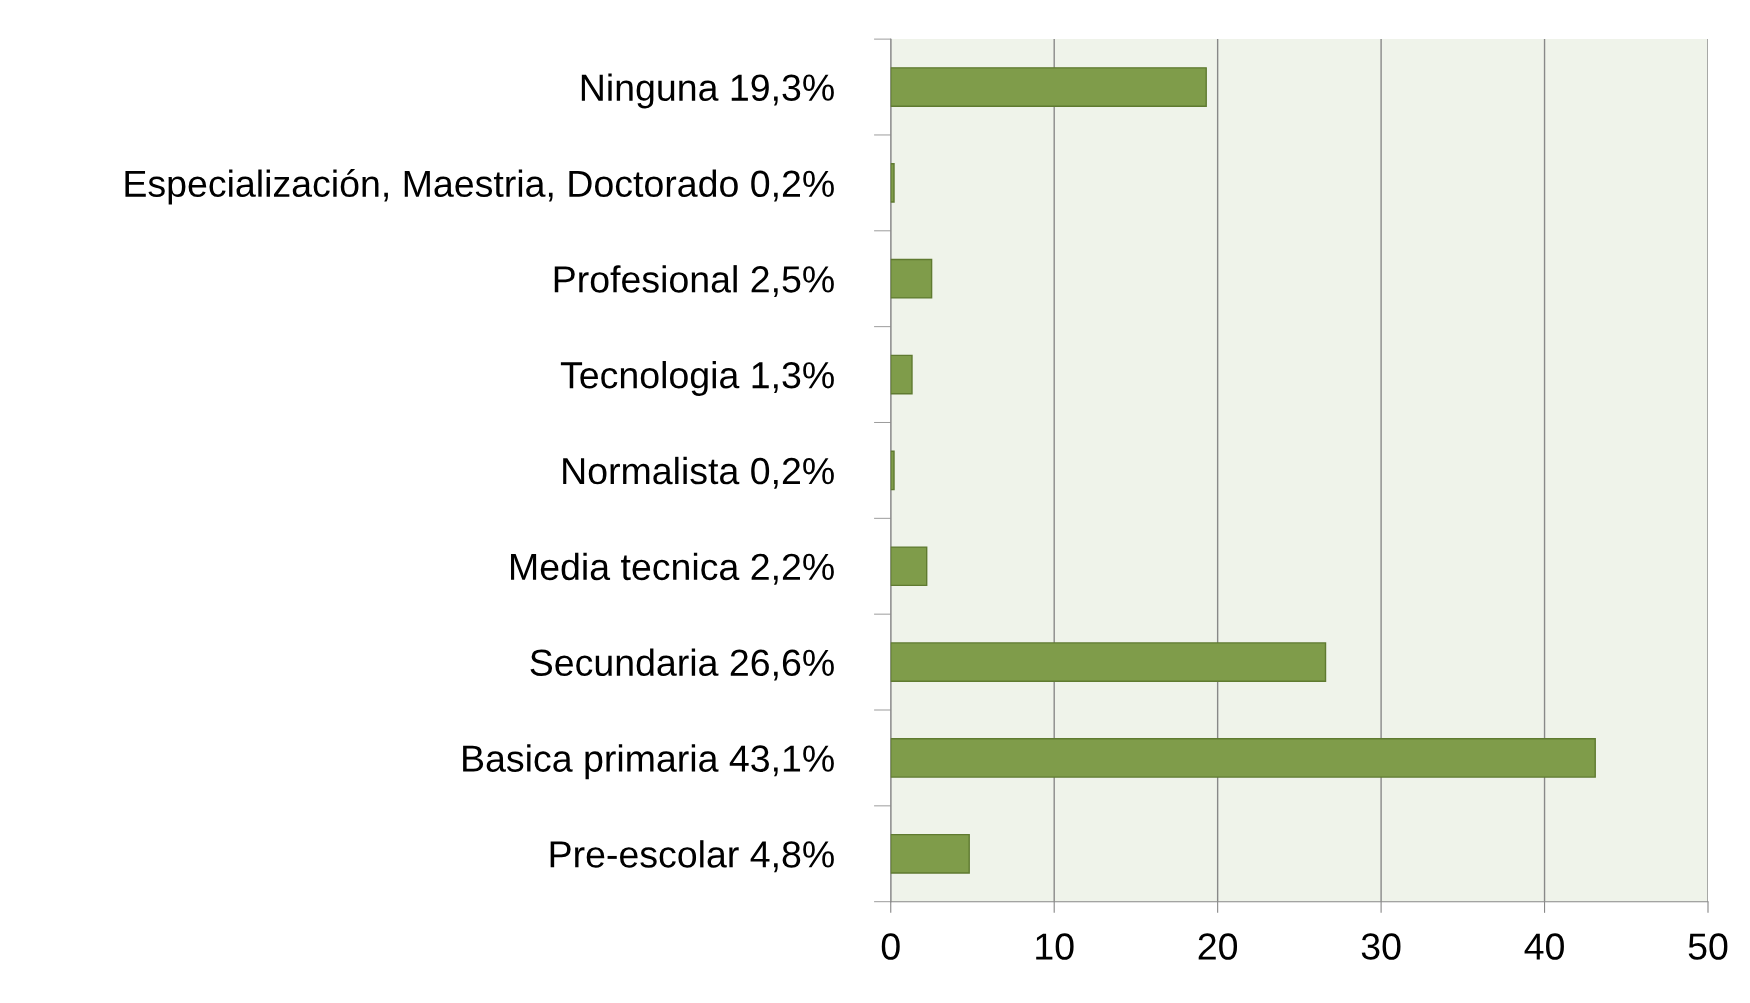 The image size is (1750, 1003). Describe the element at coordinates (682, 664) in the screenshot. I see `y-tick-label: Secundaria 26,6%` at that location.